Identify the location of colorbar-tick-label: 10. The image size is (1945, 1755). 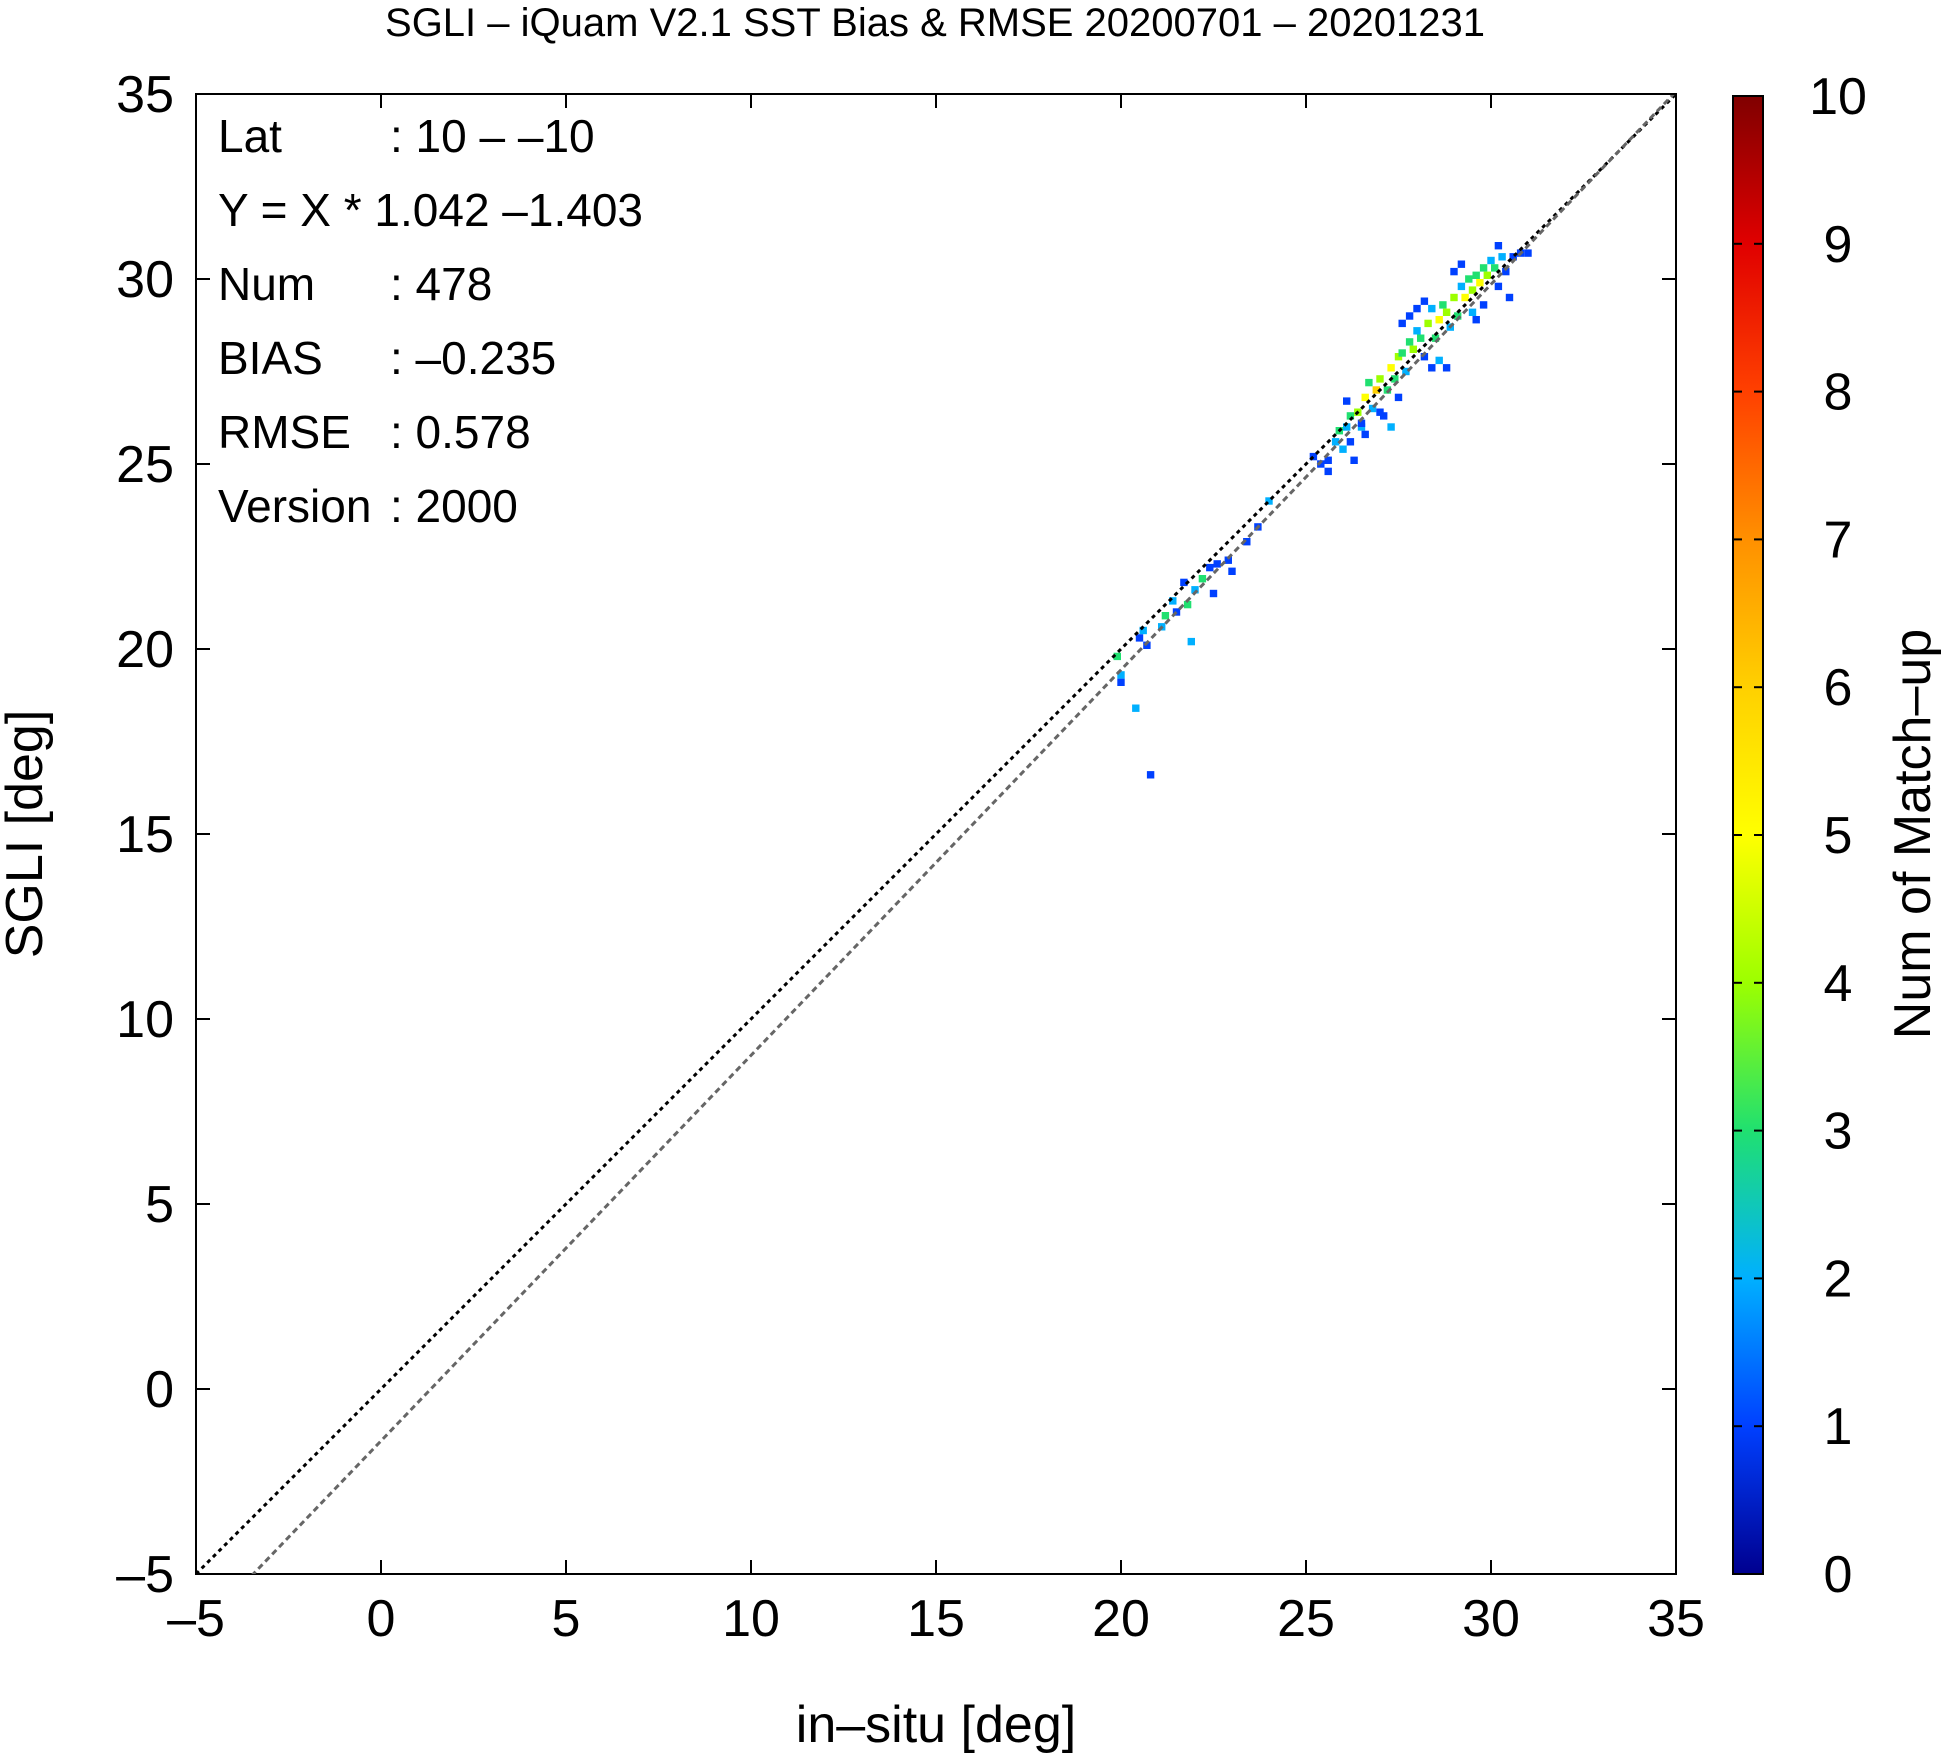
(1838, 97).